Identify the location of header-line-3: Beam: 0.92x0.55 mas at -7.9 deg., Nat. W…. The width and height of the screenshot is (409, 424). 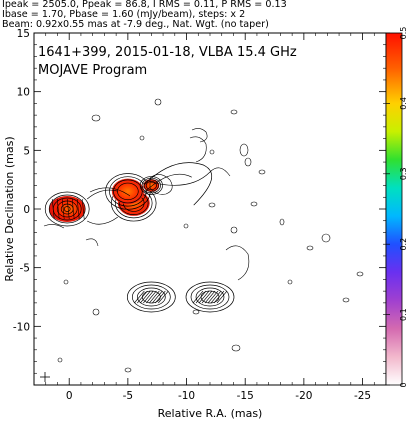
(135, 24).